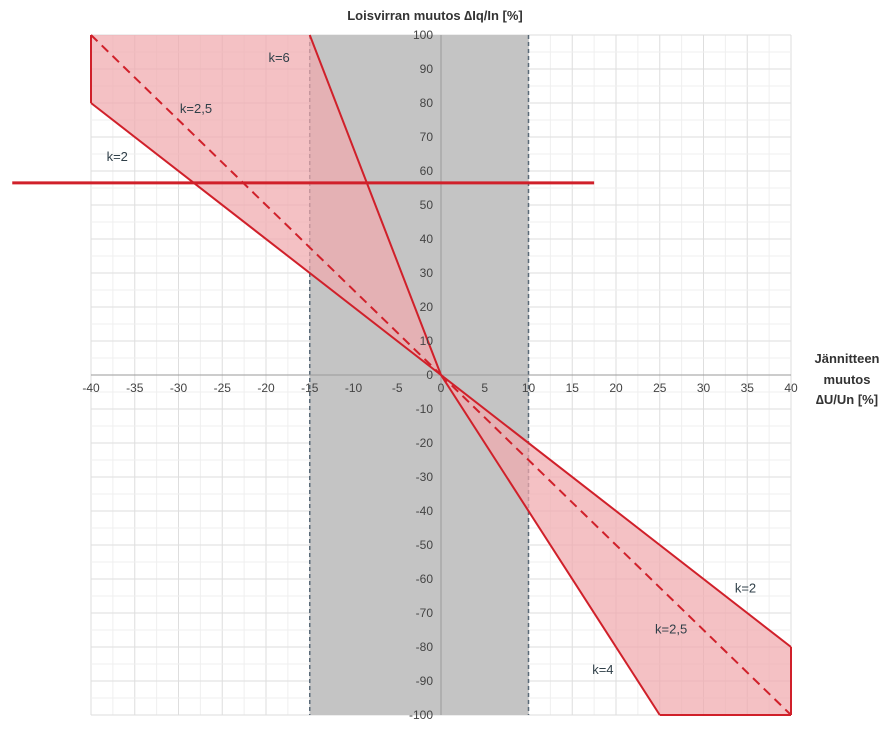 This screenshot has width=890, height=731. What do you see at coordinates (846, 358) in the screenshot?
I see `x-axis-title-line-1: Jännitteen` at bounding box center [846, 358].